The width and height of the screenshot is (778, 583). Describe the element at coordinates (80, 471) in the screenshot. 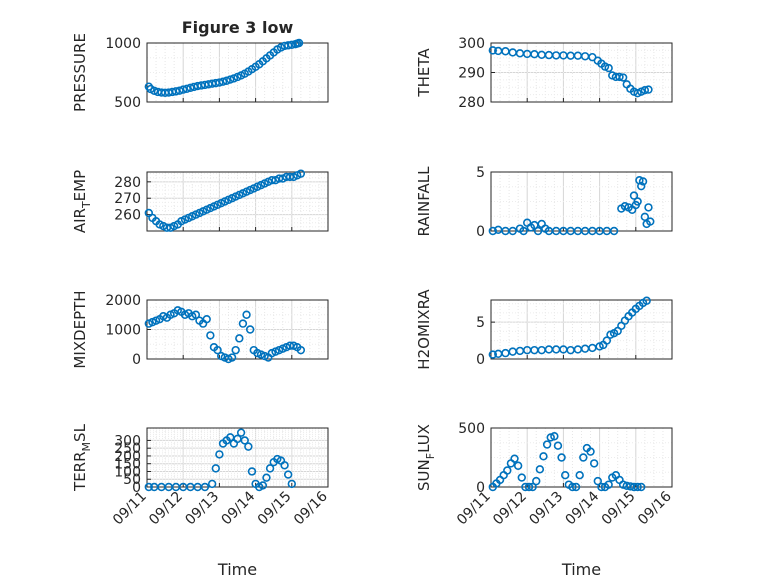

I see `y-axis-label-main: TERR` at that location.